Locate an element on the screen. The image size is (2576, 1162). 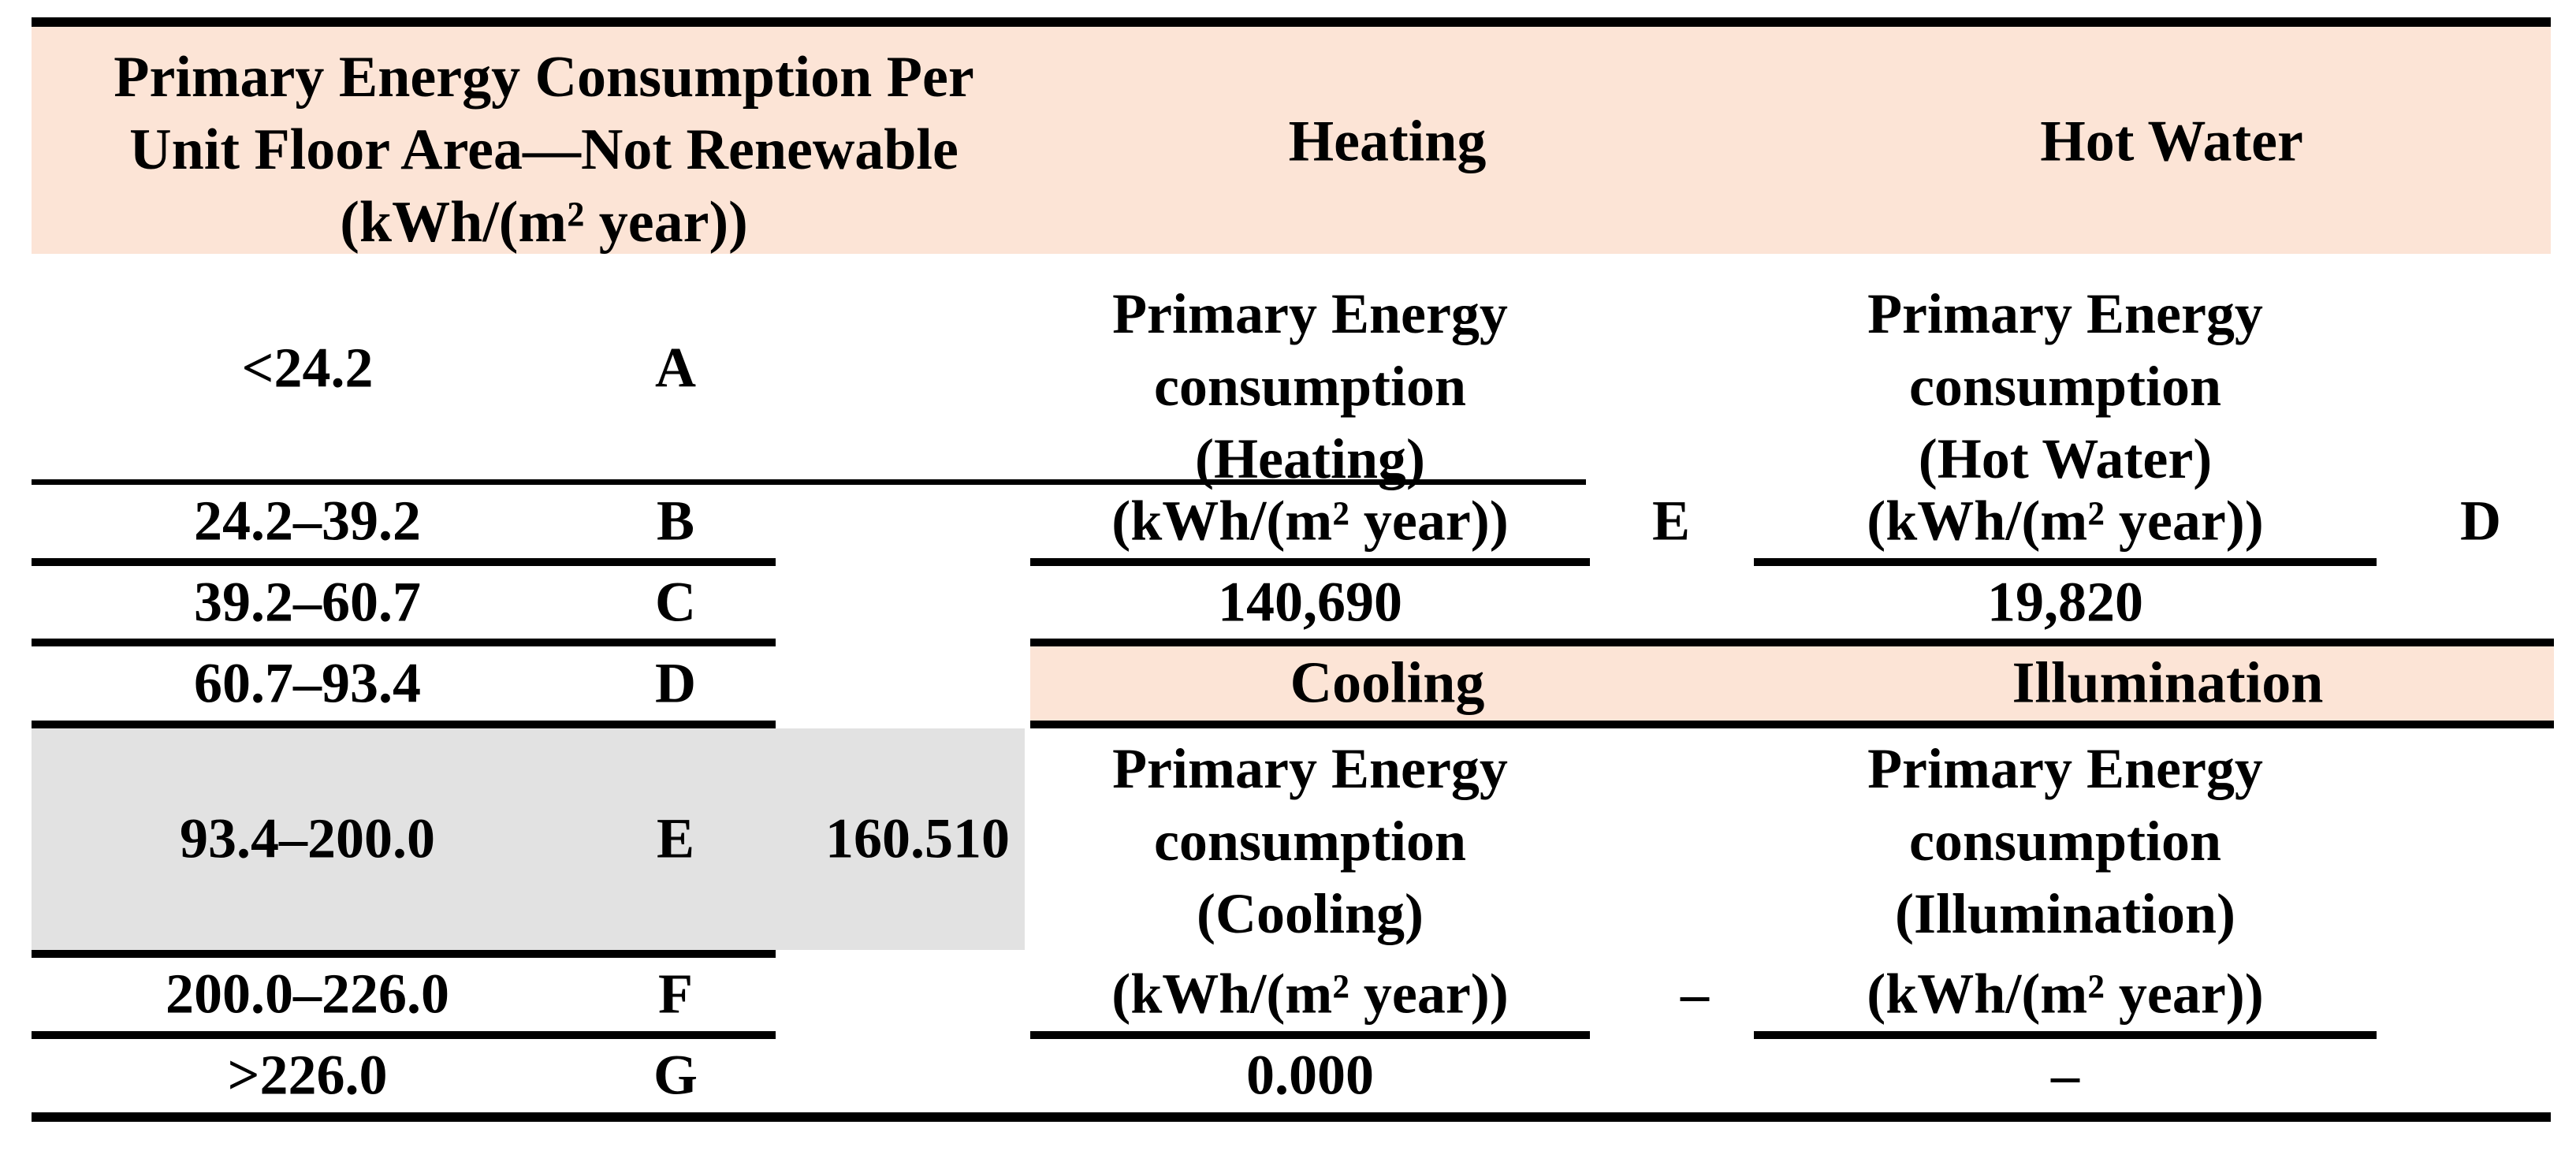
heating-value: 140,690 is located at coordinates (1310, 602).